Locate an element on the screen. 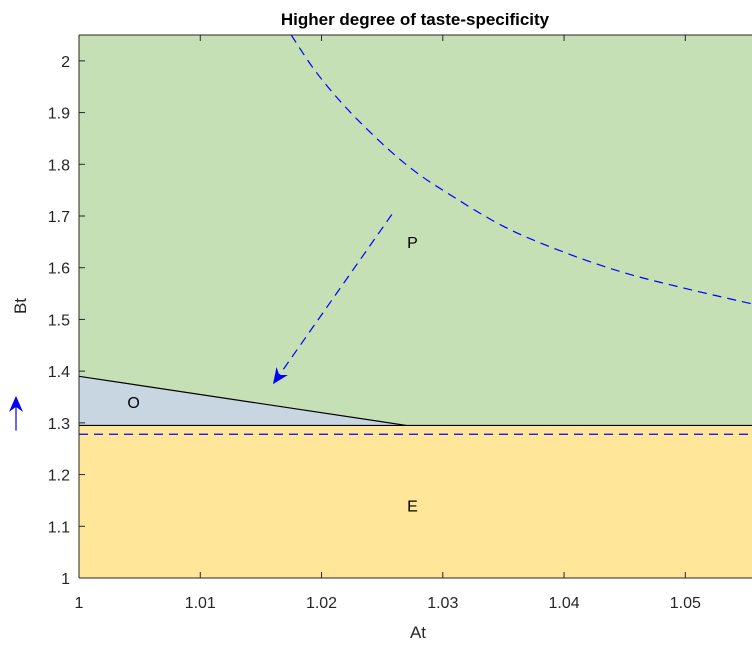 The width and height of the screenshot is (752, 646). y-tick-label: 1.6 is located at coordinates (59, 269).